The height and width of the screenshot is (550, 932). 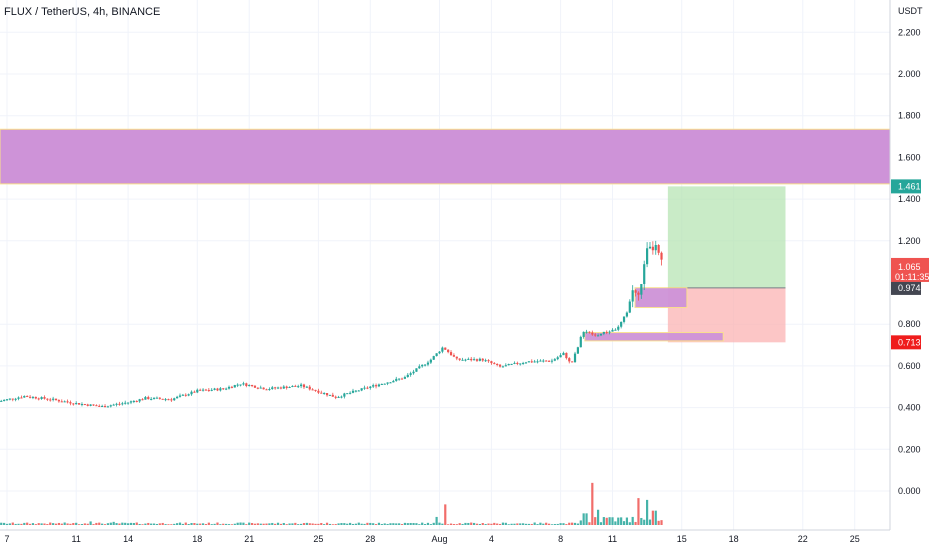 What do you see at coordinates (906, 186) in the screenshot?
I see `target-price-tag-bg` at bounding box center [906, 186].